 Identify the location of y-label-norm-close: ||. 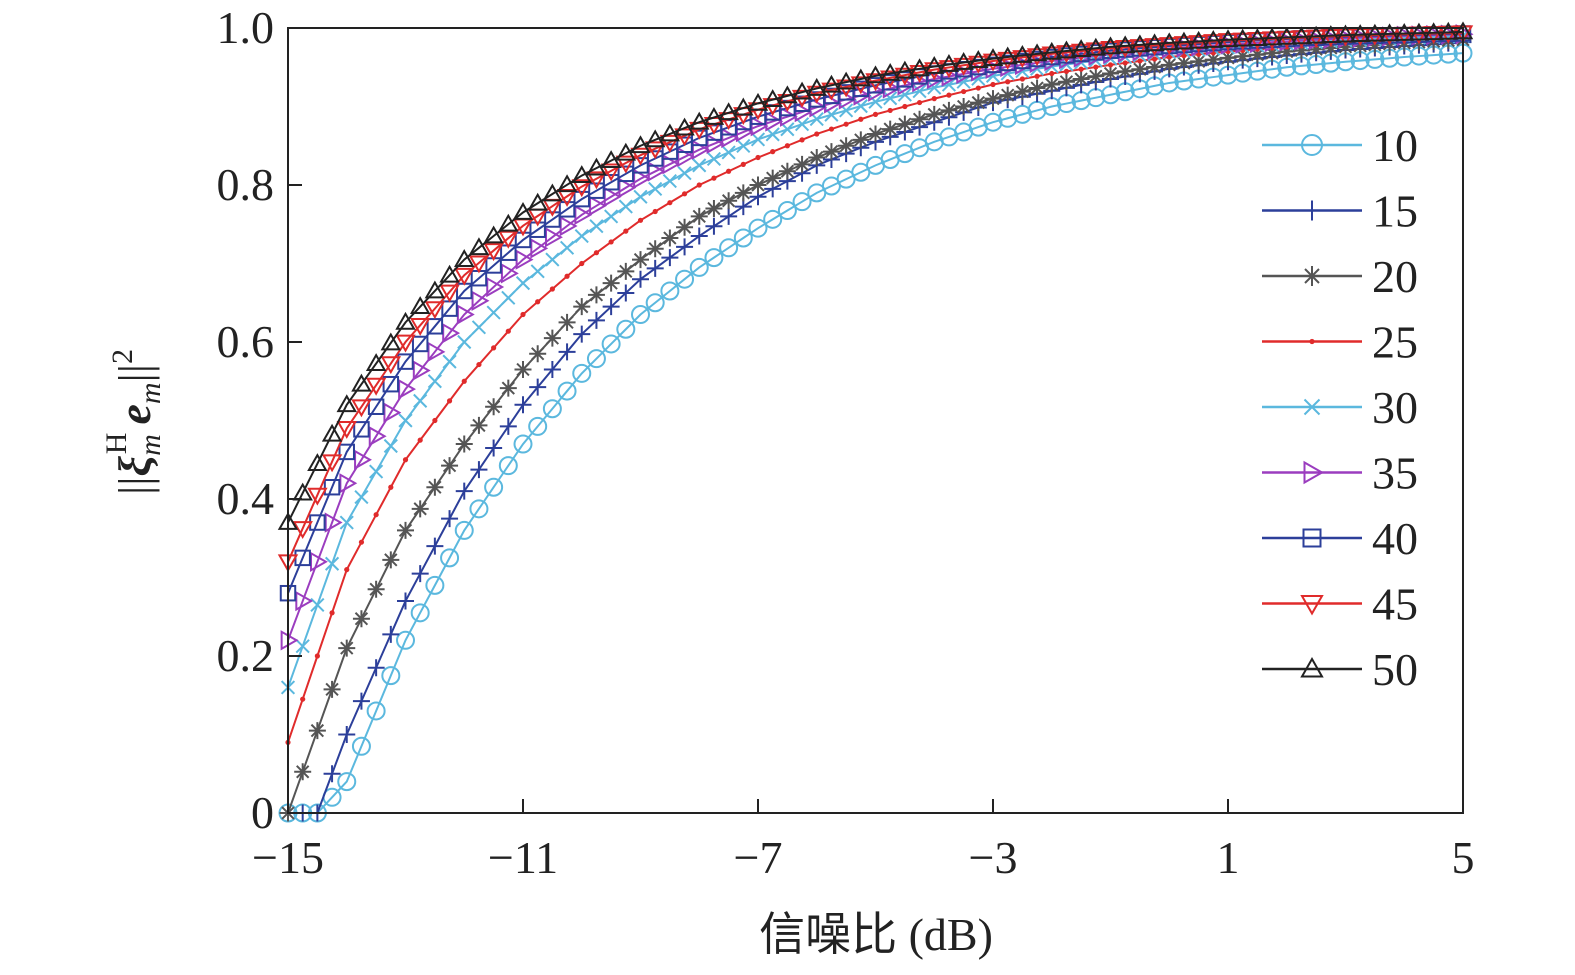
(134, 373).